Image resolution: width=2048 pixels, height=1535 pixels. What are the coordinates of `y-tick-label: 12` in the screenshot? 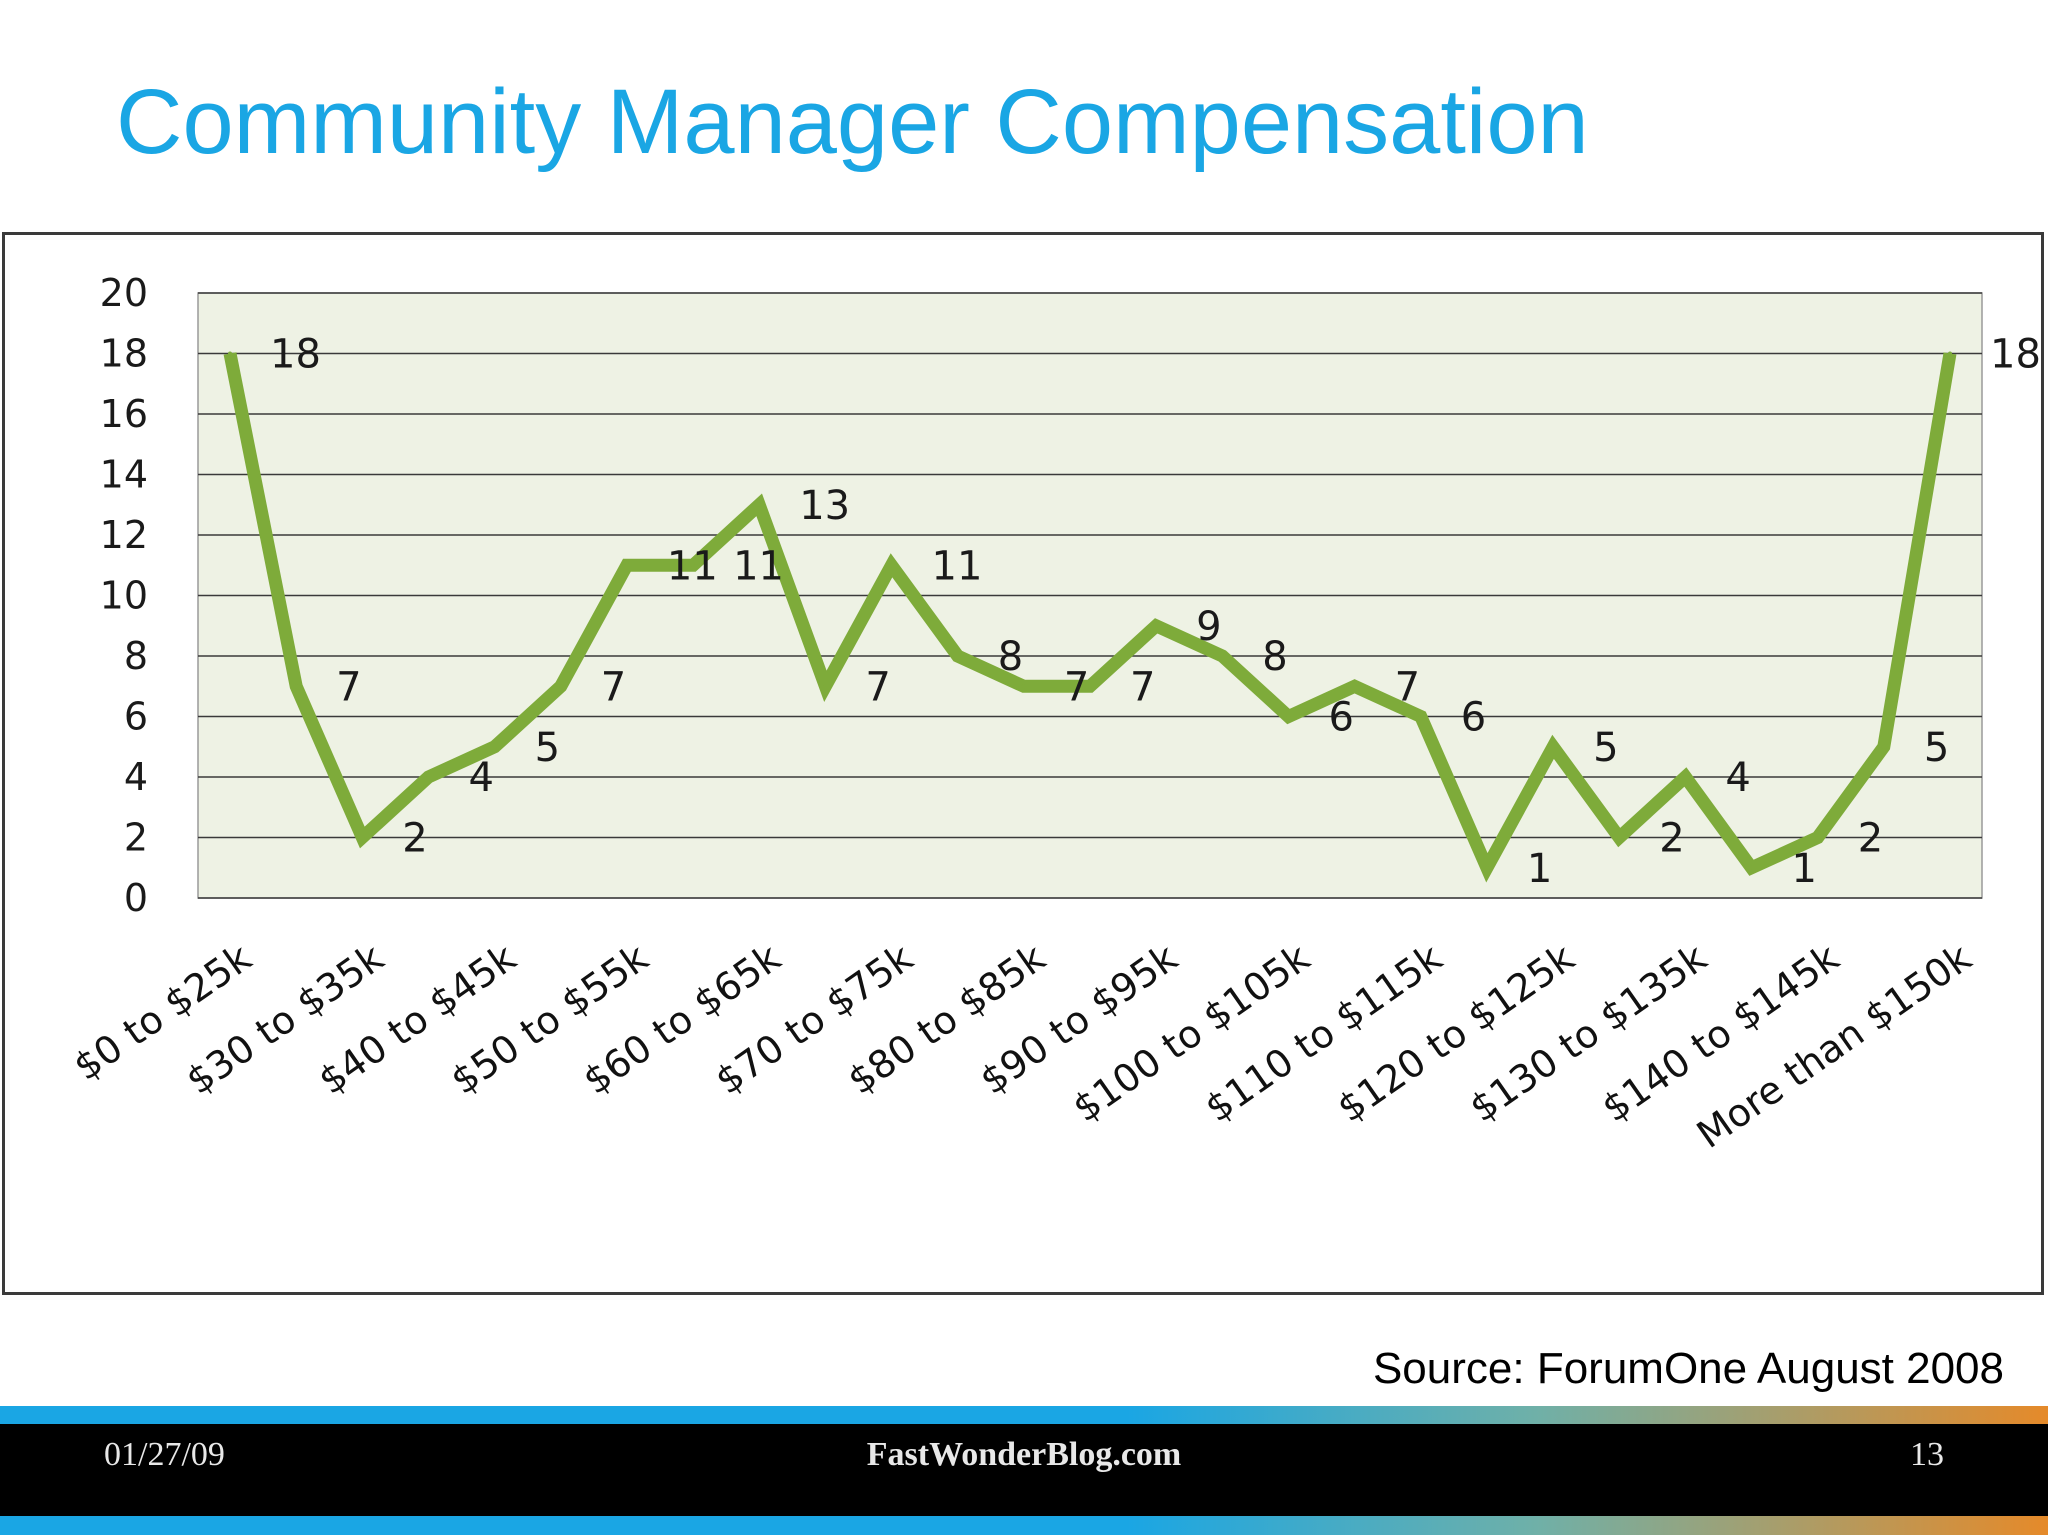 It's located at (124, 535).